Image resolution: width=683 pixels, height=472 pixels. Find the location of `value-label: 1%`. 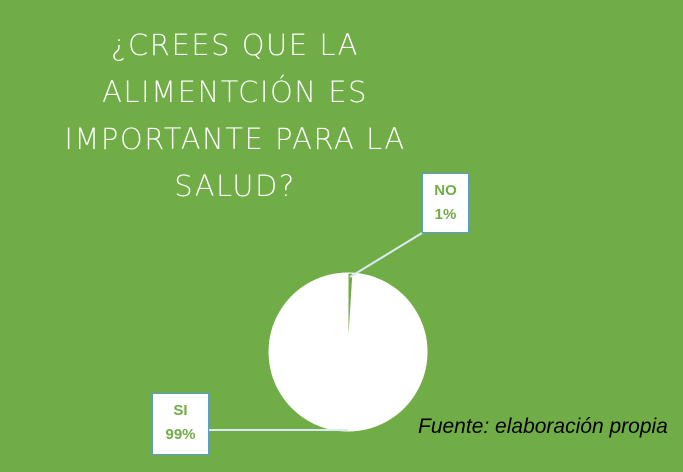

value-label: 1% is located at coordinates (445, 214).